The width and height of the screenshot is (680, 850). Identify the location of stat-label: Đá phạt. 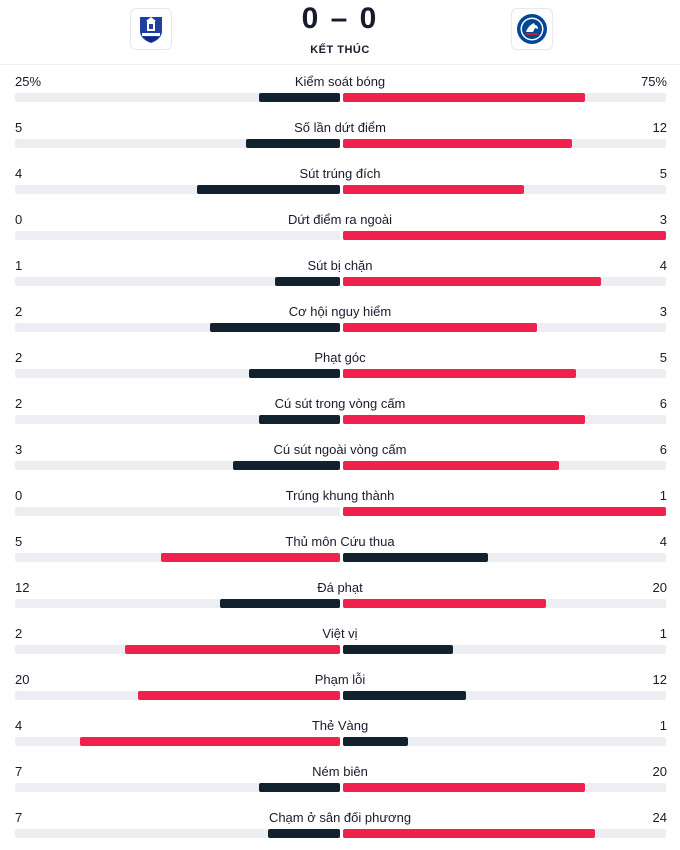
(340, 587).